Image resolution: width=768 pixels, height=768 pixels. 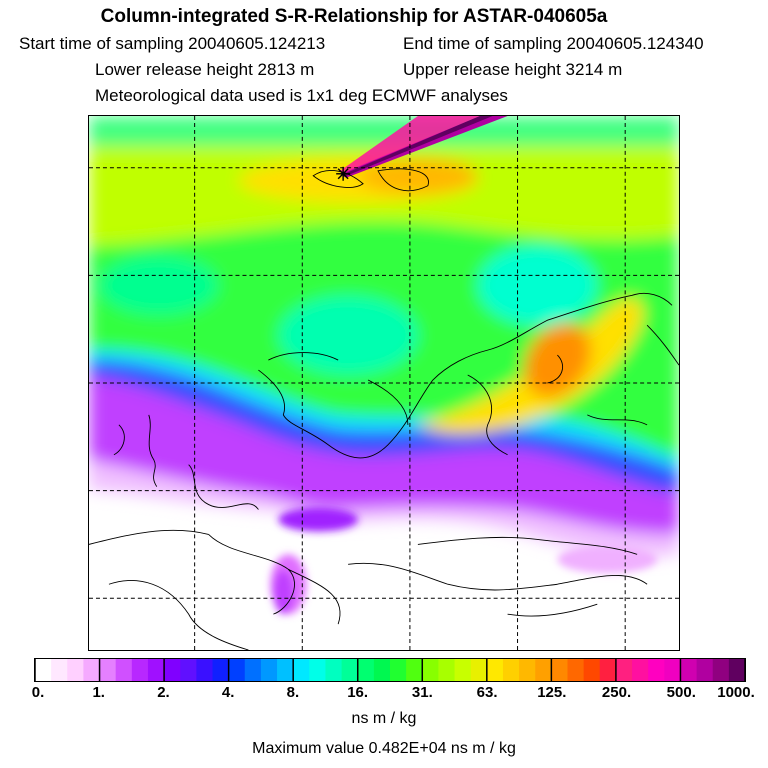 I want to click on color-scale-tick-label: 63., so click(x=487, y=692).